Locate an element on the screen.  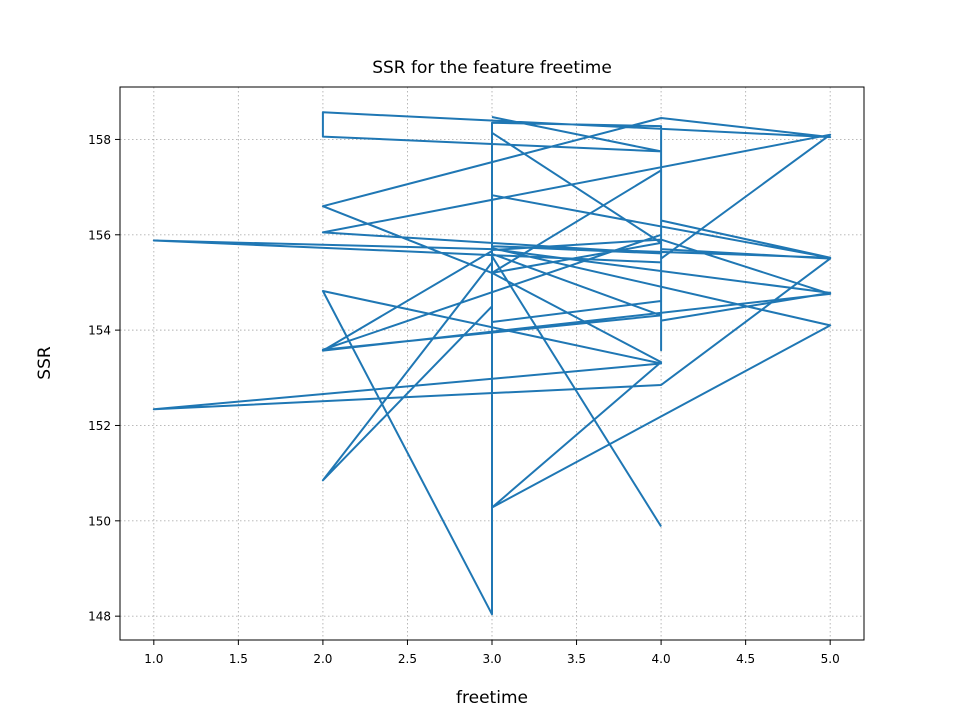
y-tick-label: 150 is located at coordinates (99, 521).